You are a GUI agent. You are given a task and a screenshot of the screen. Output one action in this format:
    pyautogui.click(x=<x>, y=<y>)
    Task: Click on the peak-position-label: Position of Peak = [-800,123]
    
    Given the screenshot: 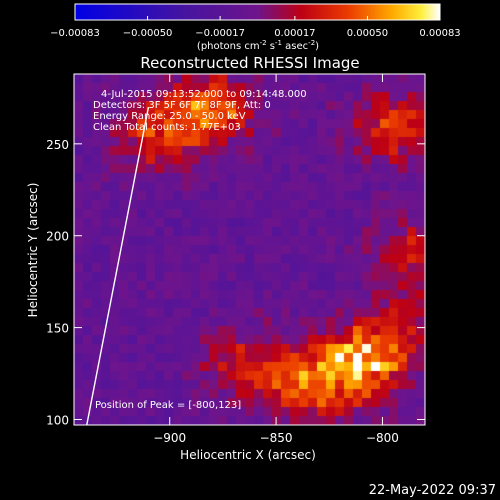 What is the action you would take?
    pyautogui.click(x=168, y=405)
    